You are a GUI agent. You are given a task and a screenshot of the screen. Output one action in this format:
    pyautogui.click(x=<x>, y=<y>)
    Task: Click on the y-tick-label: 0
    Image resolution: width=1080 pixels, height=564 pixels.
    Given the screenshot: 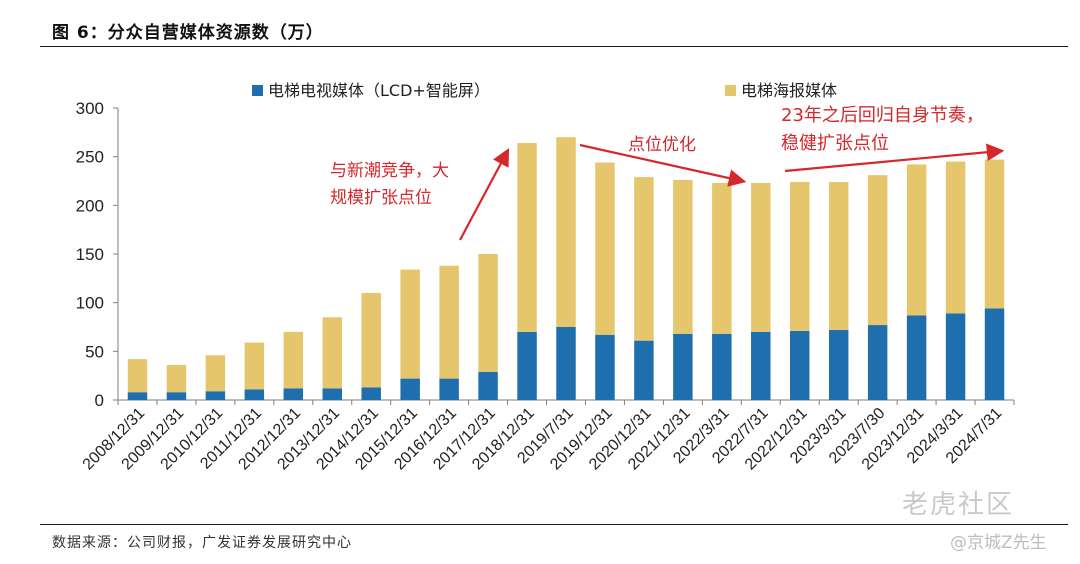 What is the action you would take?
    pyautogui.click(x=99, y=400)
    